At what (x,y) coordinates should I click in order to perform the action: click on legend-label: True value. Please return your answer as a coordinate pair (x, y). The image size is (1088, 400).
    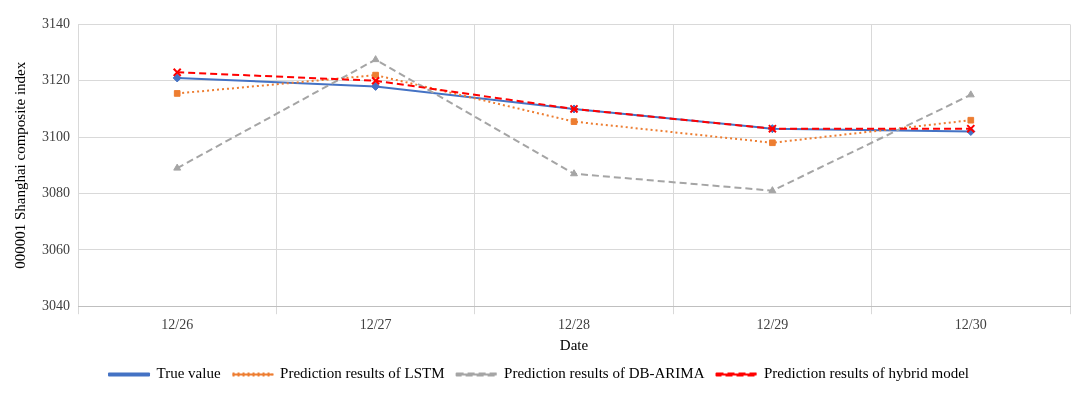
    Looking at the image, I should click on (188, 373).